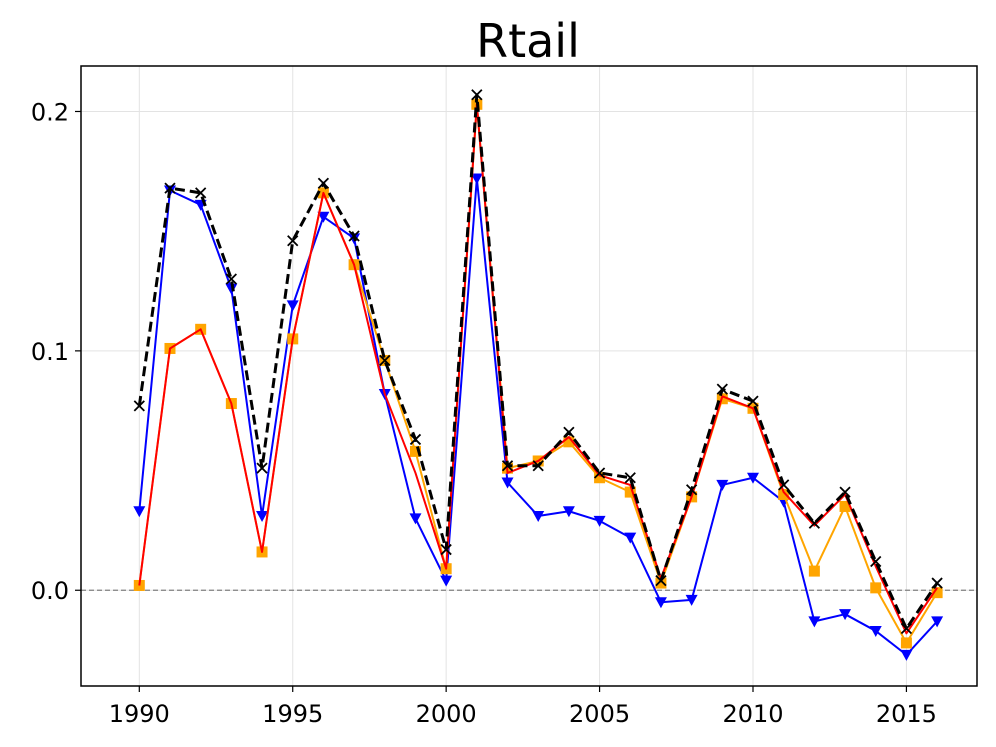 This screenshot has height=747, width=996. What do you see at coordinates (231, 279) in the screenshot?
I see `data-point-s3-1993` at bounding box center [231, 279].